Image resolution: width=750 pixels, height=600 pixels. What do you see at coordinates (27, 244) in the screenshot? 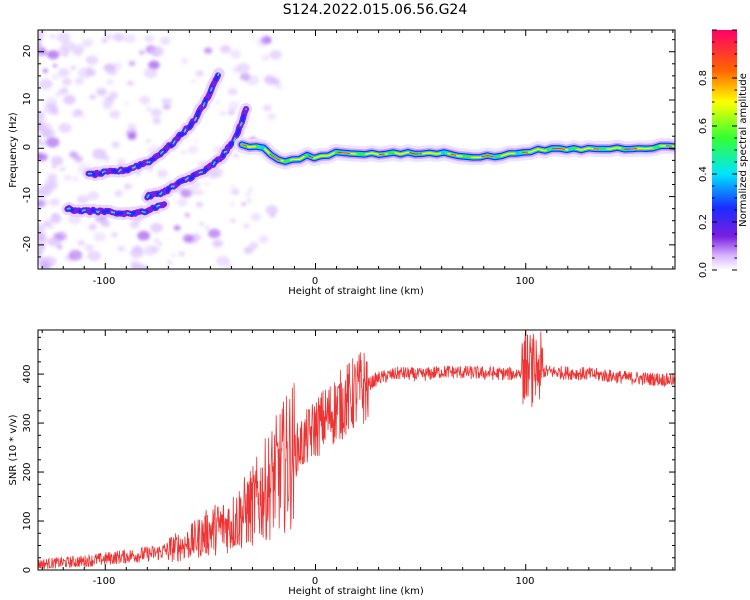
I see `spectrogram-y-tick-label: -20` at bounding box center [27, 244].